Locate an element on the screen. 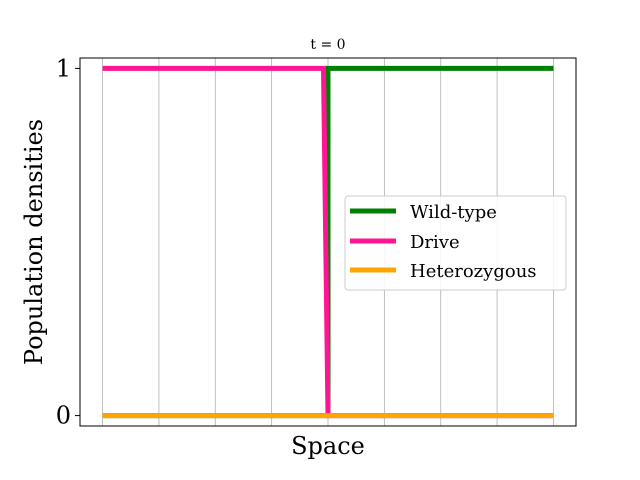 The width and height of the screenshot is (640, 480). legend-label-heterozygous: Heterozygous is located at coordinates (473, 271).